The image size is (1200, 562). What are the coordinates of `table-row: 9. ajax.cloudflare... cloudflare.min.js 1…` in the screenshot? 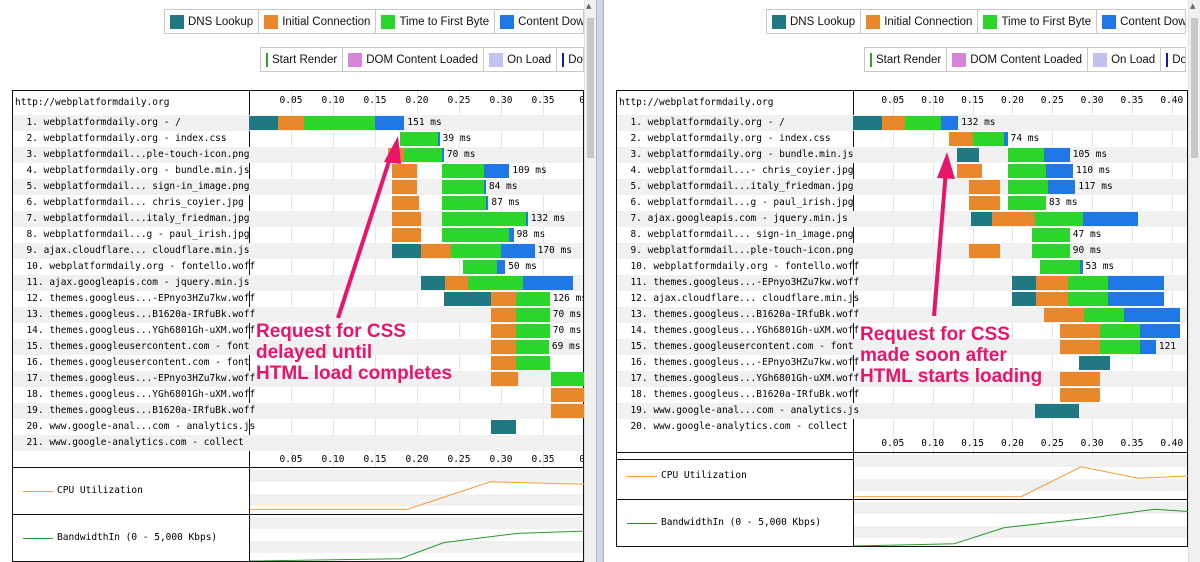 It's located at (298, 251).